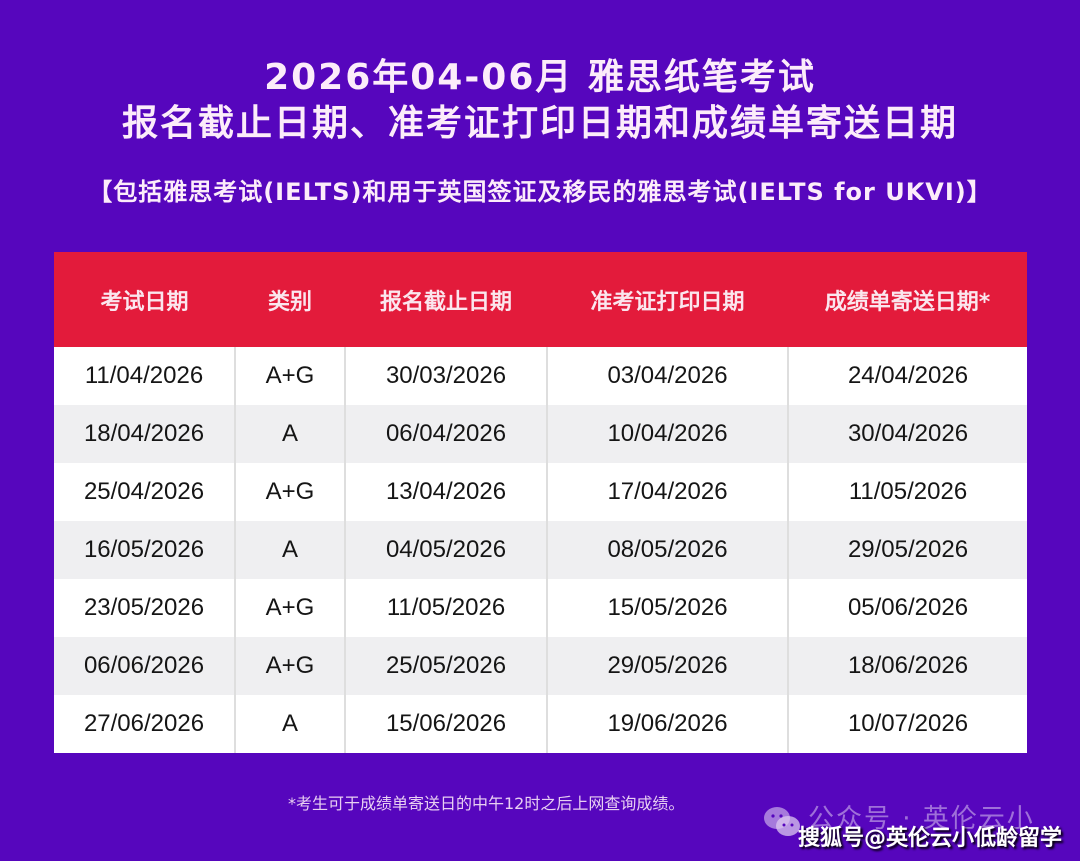 The image size is (1080, 861). I want to click on table-cell: 18/06/2026, so click(907, 666).